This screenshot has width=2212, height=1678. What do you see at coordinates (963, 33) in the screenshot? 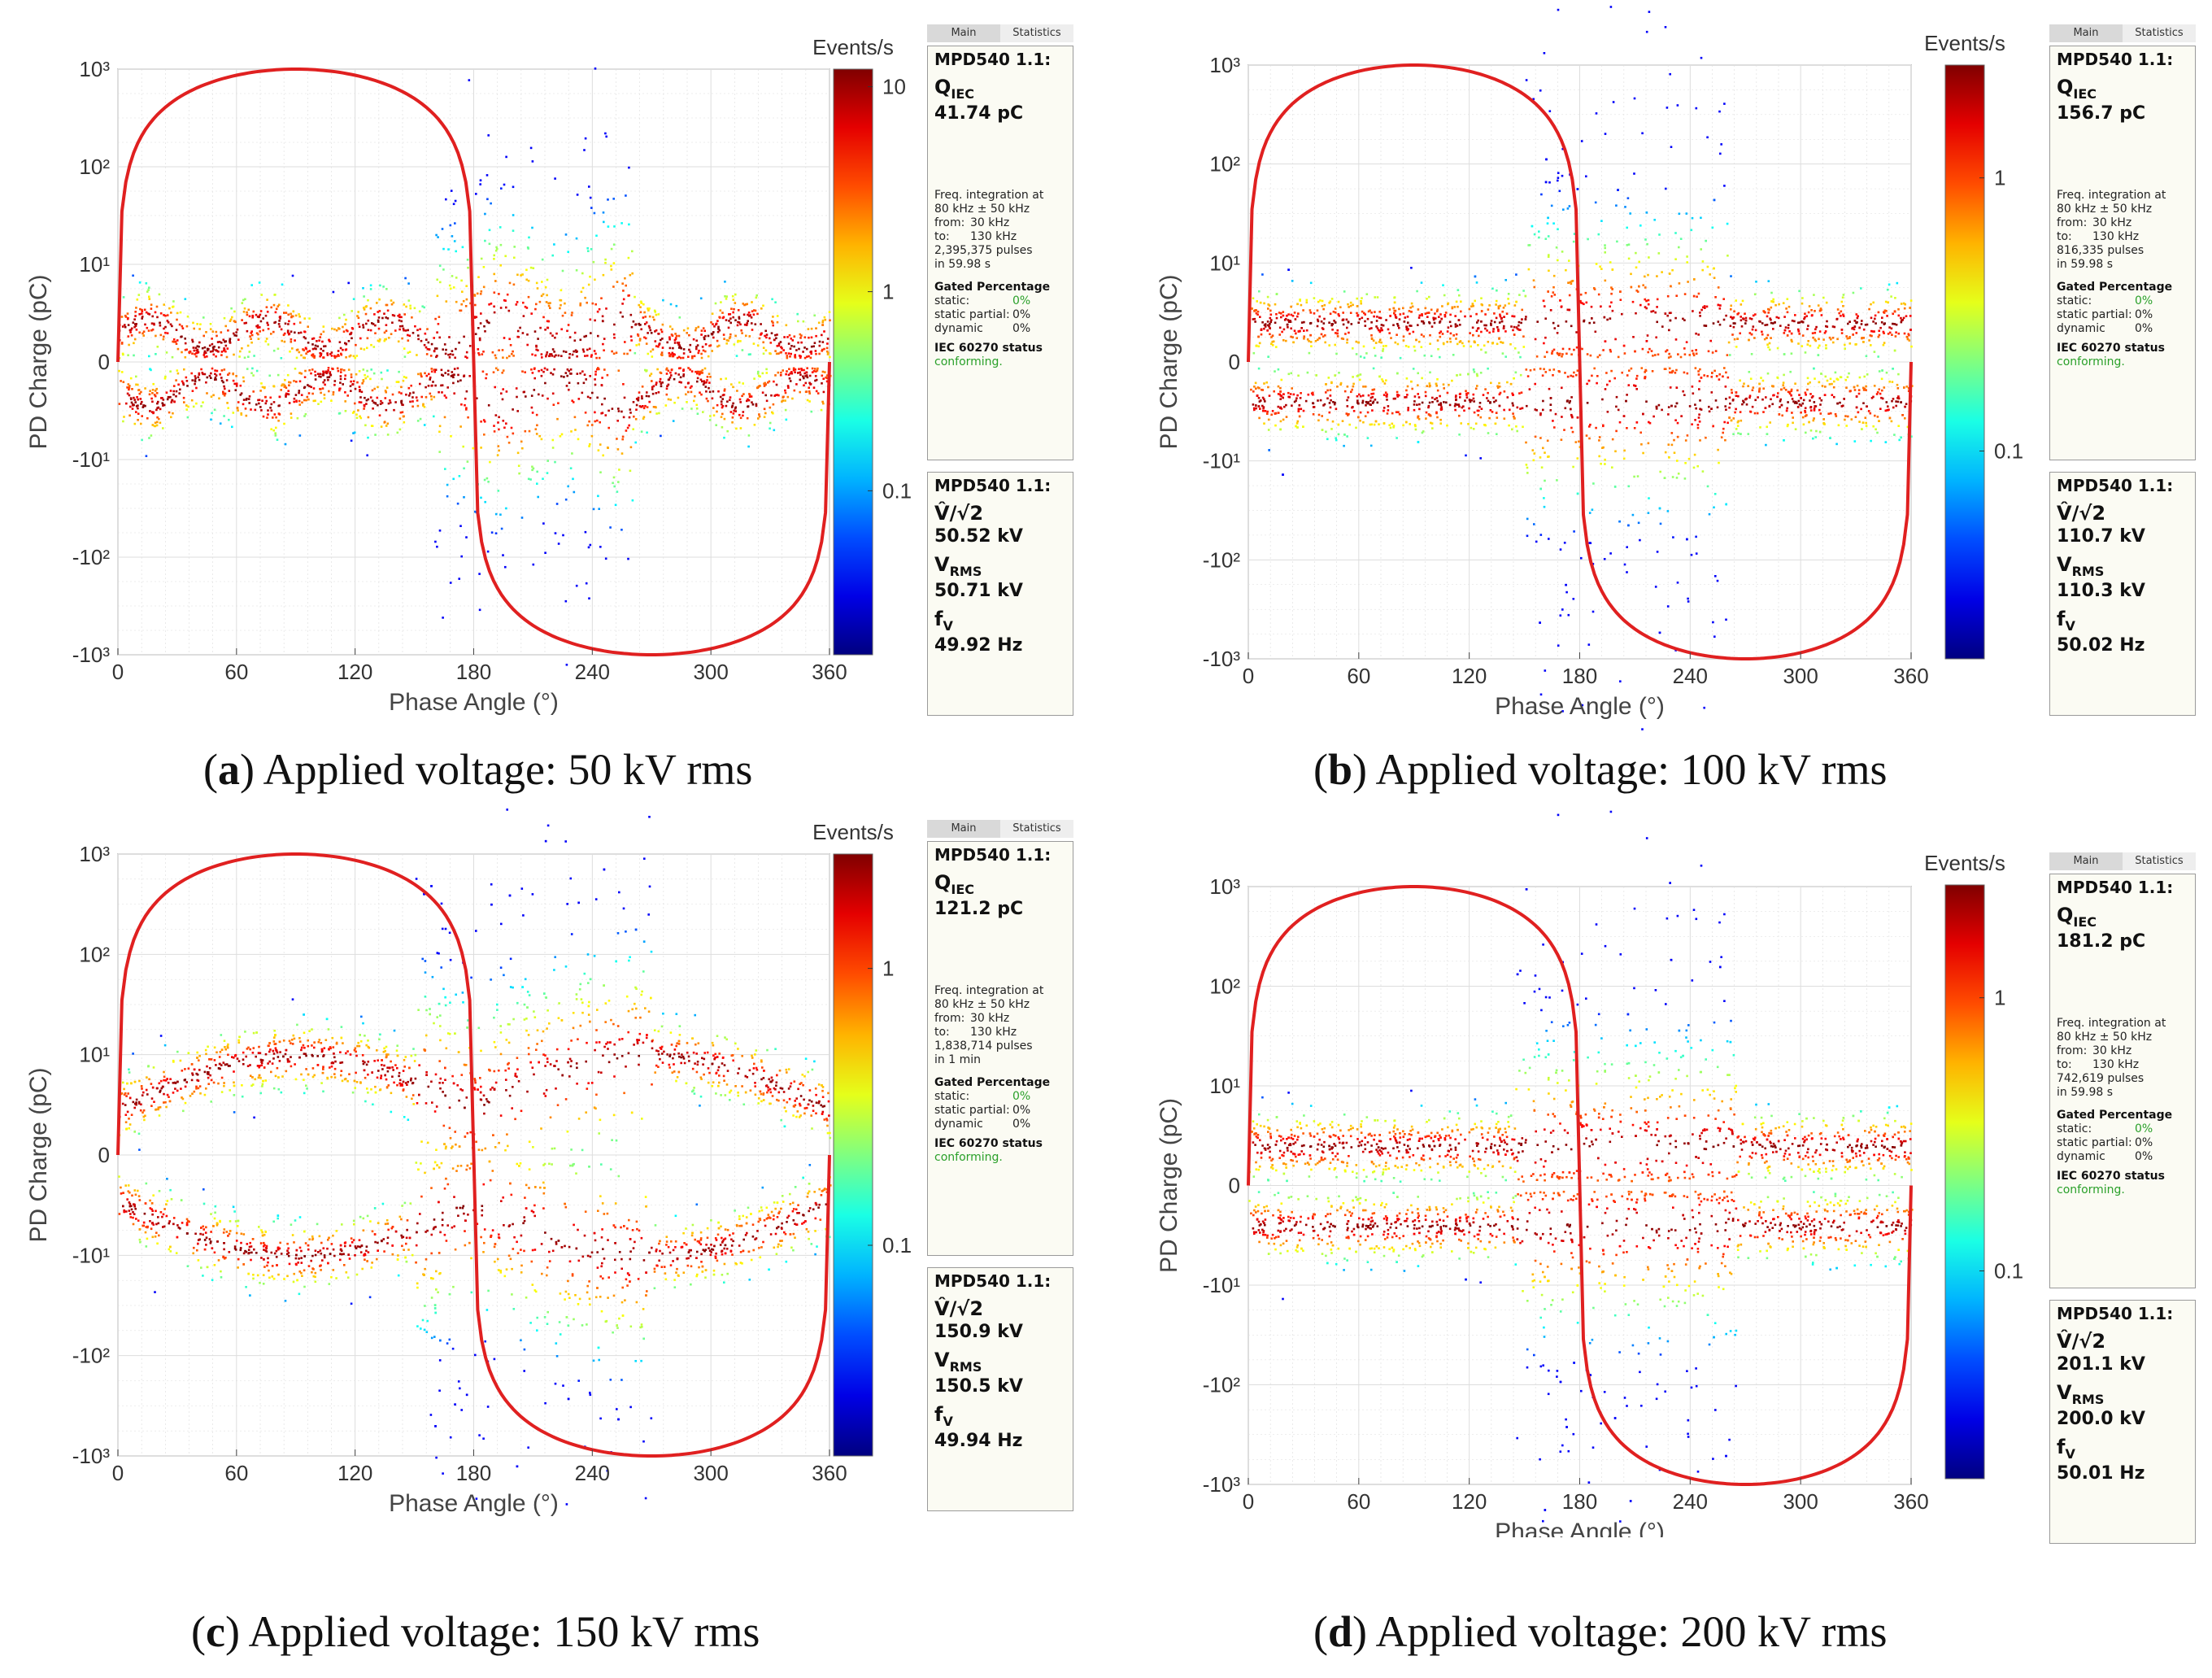
I see `tab-main: Main` at bounding box center [963, 33].